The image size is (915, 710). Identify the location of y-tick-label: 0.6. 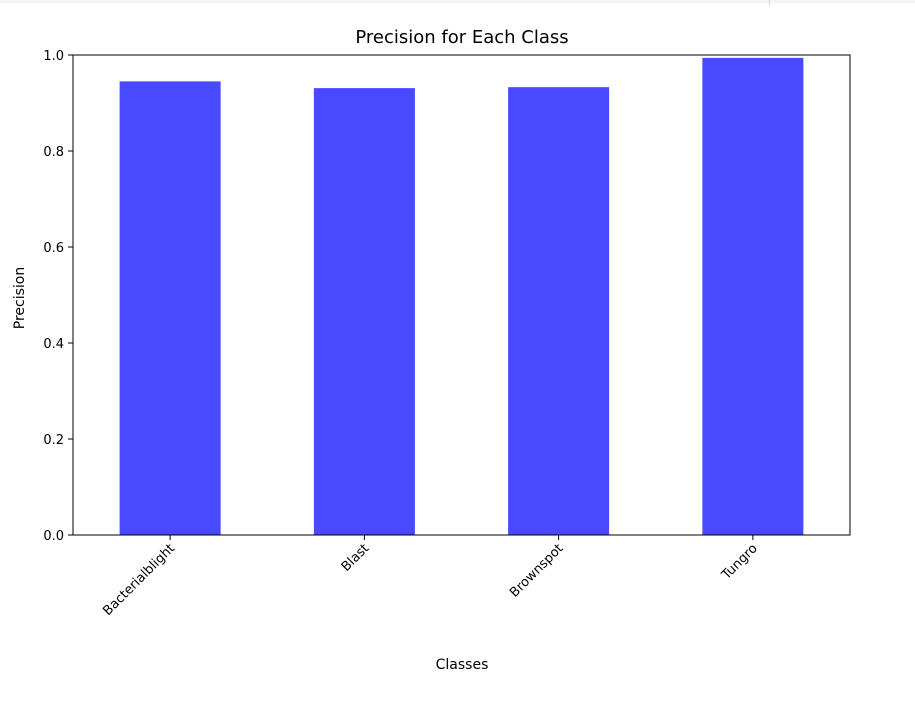
(53, 248).